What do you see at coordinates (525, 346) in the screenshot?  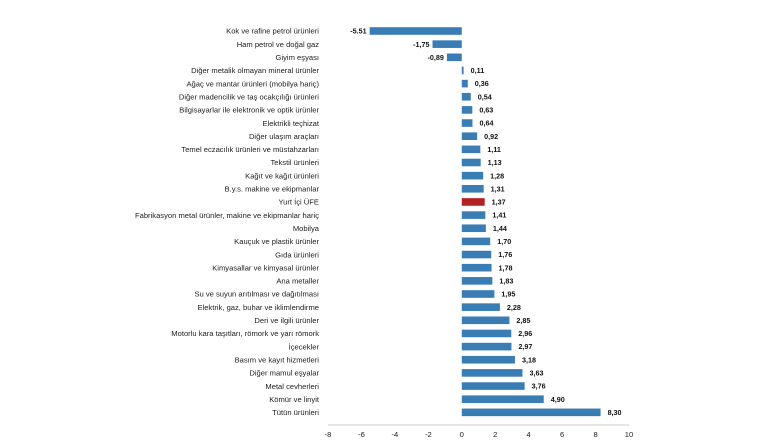 I see `value-label-24: 2,97` at bounding box center [525, 346].